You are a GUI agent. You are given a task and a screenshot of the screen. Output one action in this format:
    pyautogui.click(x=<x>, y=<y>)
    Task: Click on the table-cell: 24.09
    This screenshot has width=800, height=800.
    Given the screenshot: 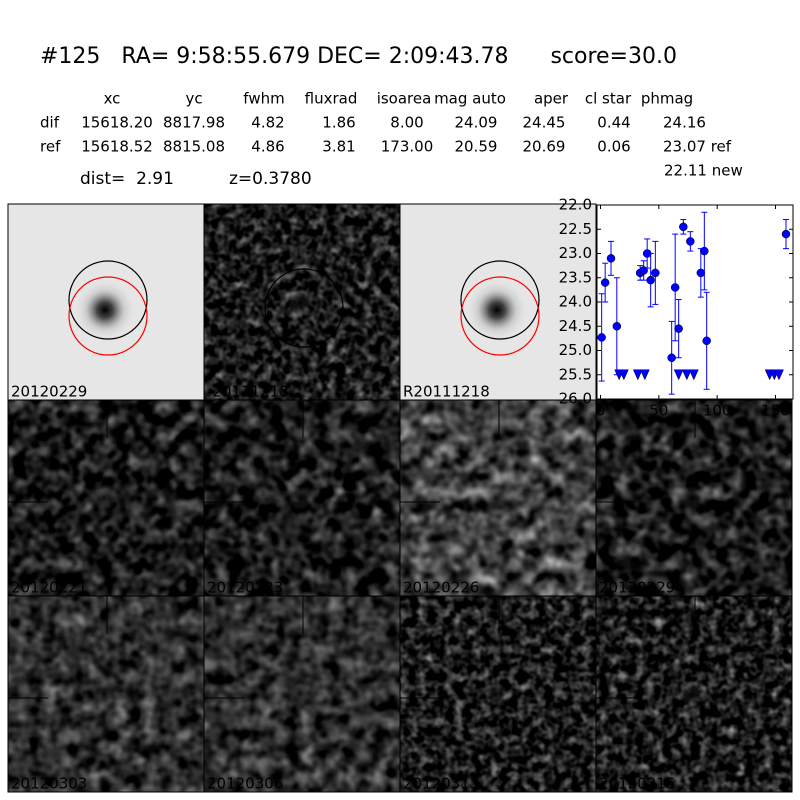 What is the action you would take?
    pyautogui.click(x=476, y=123)
    